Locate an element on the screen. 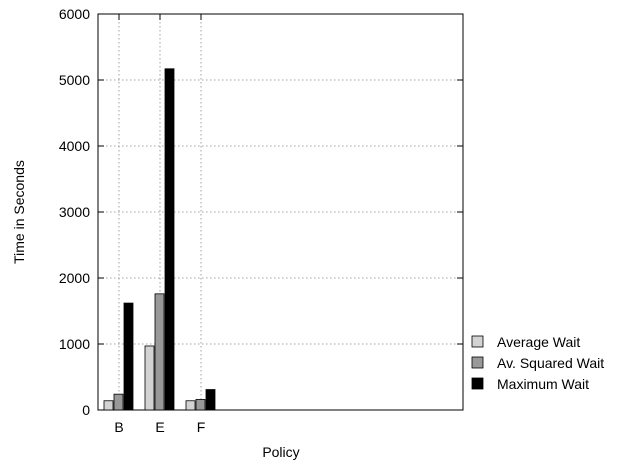 The image size is (630, 469). y-tick-label: 2000 is located at coordinates (74, 278).